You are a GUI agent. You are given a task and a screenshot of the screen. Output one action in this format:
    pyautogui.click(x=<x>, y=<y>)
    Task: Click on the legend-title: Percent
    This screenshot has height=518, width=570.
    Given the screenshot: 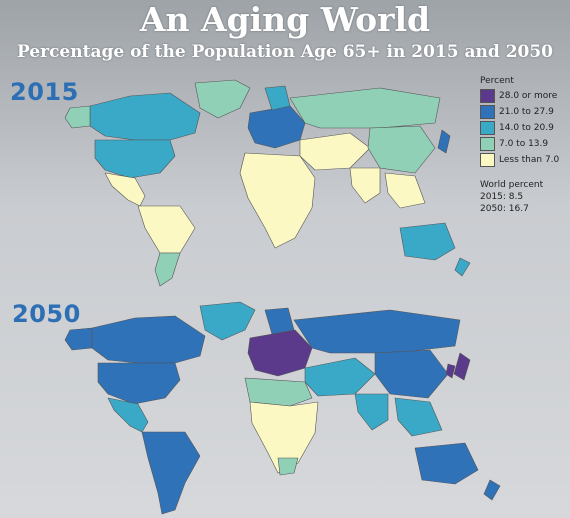 What is the action you would take?
    pyautogui.click(x=497, y=81)
    